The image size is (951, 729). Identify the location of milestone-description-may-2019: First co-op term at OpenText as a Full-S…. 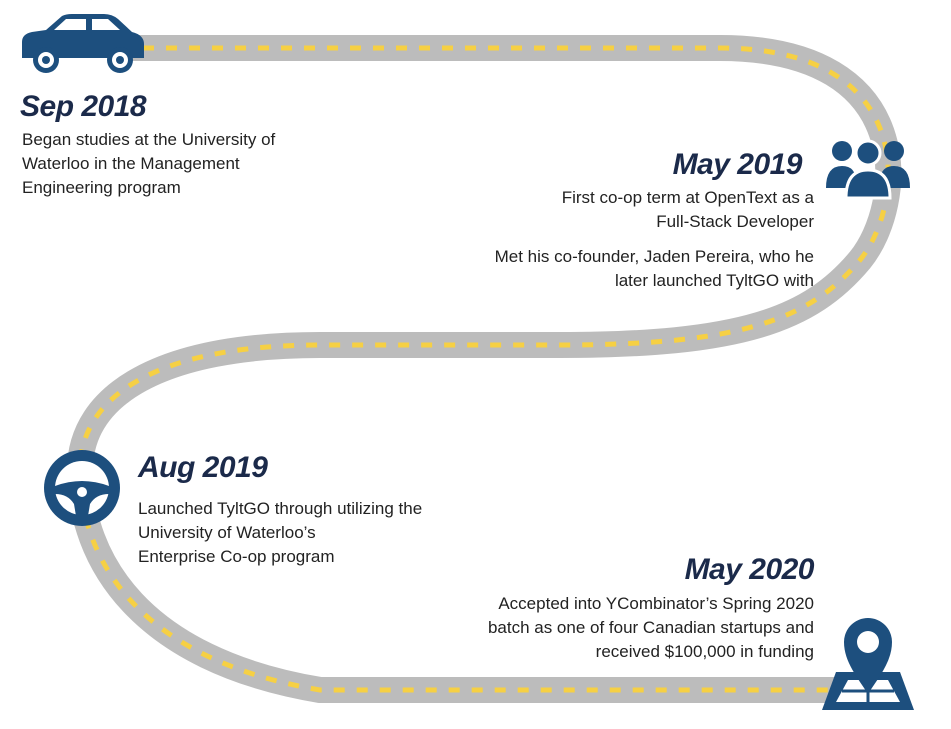
(688, 210).